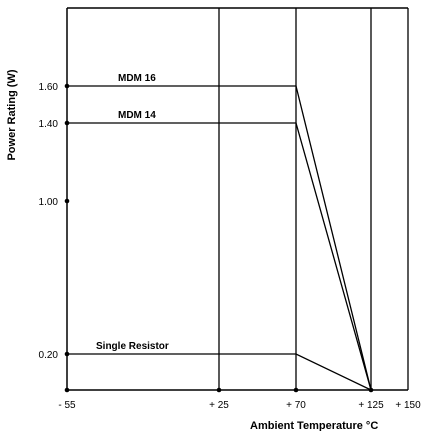 The height and width of the screenshot is (431, 422). Describe the element at coordinates (137, 115) in the screenshot. I see `series-label: MDM 14` at that location.